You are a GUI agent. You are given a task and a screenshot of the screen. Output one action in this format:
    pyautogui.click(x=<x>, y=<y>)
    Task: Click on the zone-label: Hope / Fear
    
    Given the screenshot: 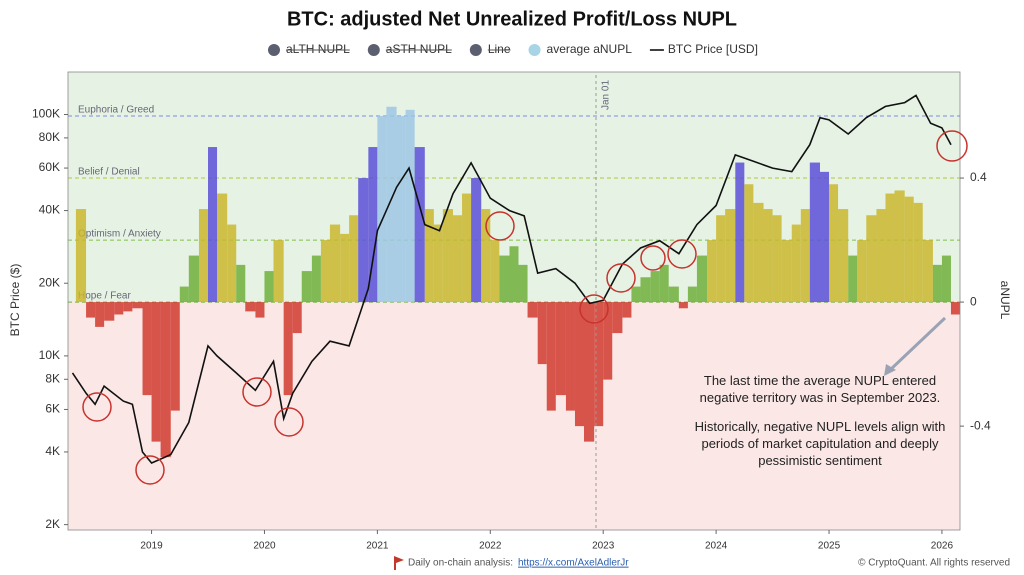 What is the action you would take?
    pyautogui.click(x=104, y=296)
    